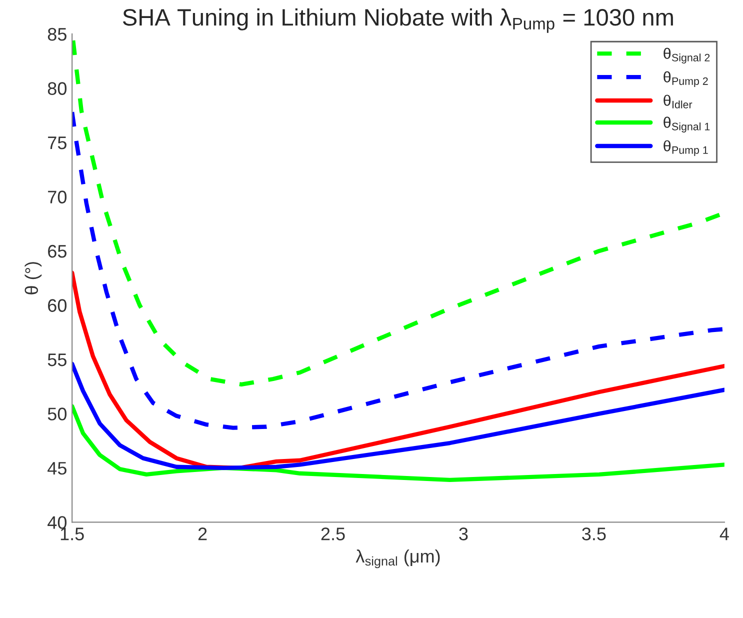 This screenshot has width=743, height=618. Describe the element at coordinates (57, 305) in the screenshot. I see `y-tick-label: 60` at that location.